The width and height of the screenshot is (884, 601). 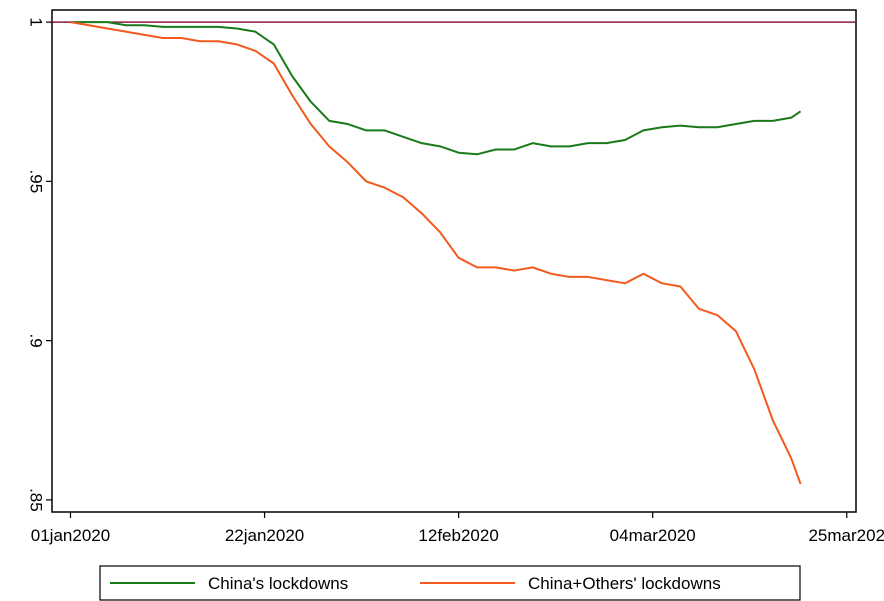 What do you see at coordinates (624, 583) in the screenshot?
I see `legend-label: China+Others' lockdowns` at bounding box center [624, 583].